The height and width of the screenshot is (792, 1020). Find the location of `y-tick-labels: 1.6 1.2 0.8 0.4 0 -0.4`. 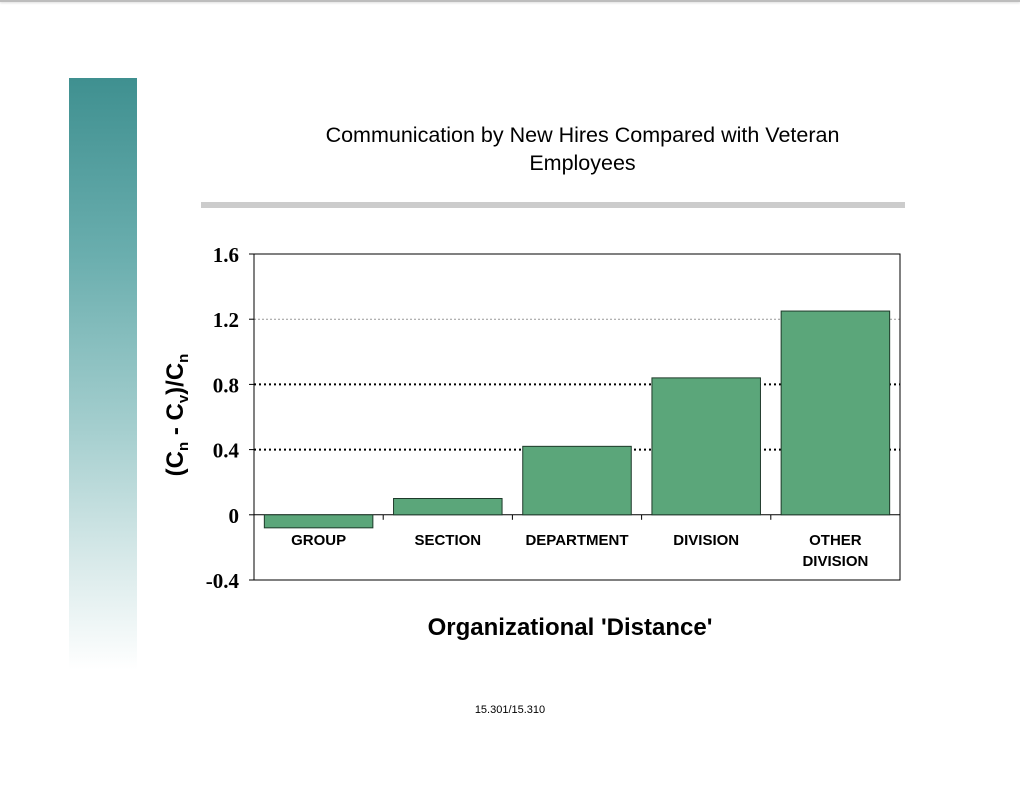

y-tick-labels: 1.6 1.2 0.8 0.4 0 -0.4 is located at coordinates (230, 418).